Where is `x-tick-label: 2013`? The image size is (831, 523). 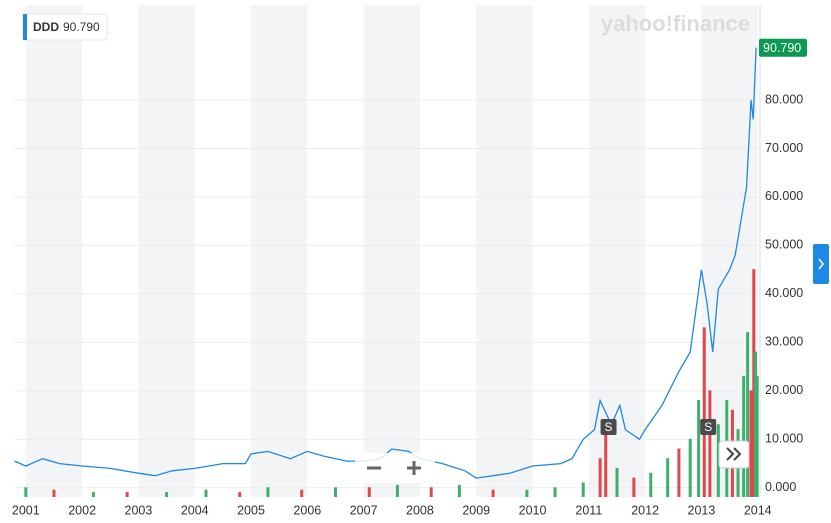
x-tick-label: 2013 is located at coordinates (702, 510).